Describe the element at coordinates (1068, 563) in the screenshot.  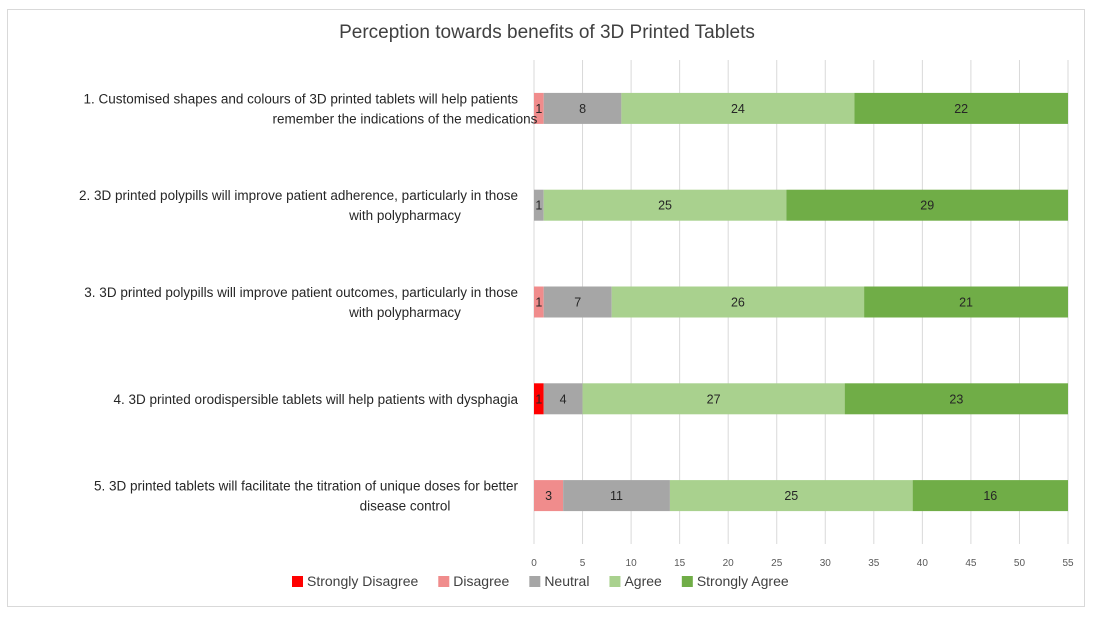
I see `x-tick-label: 55` at that location.